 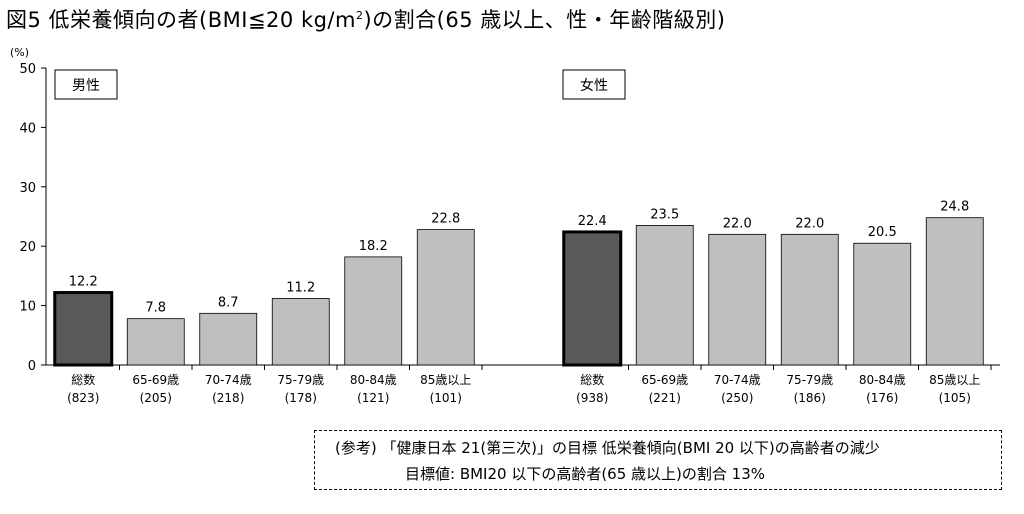 What do you see at coordinates (228, 302) in the screenshot?
I see `bar-value-label: 8.7` at bounding box center [228, 302].